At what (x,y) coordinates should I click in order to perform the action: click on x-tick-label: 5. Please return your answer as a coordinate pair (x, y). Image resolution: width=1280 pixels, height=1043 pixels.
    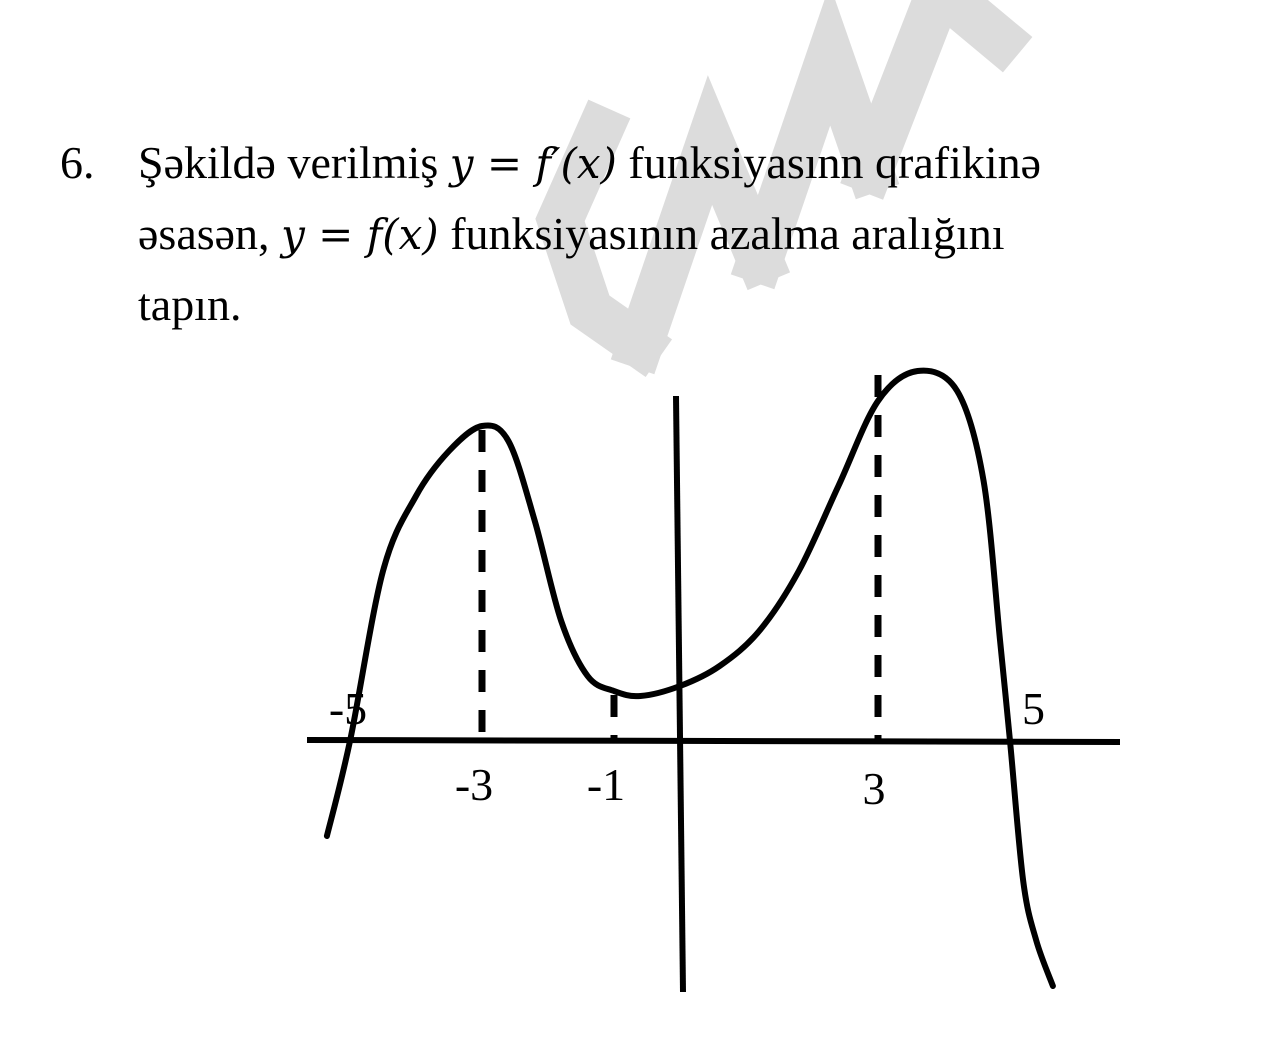
    Looking at the image, I should click on (1033, 708).